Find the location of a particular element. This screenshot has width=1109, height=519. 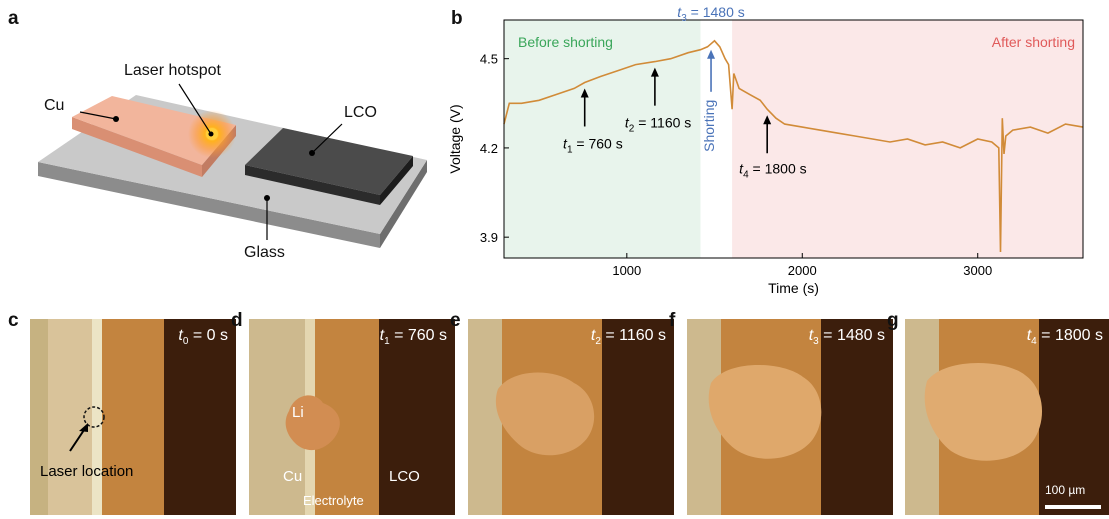

device-schematic is located at coordinates (232, 165).